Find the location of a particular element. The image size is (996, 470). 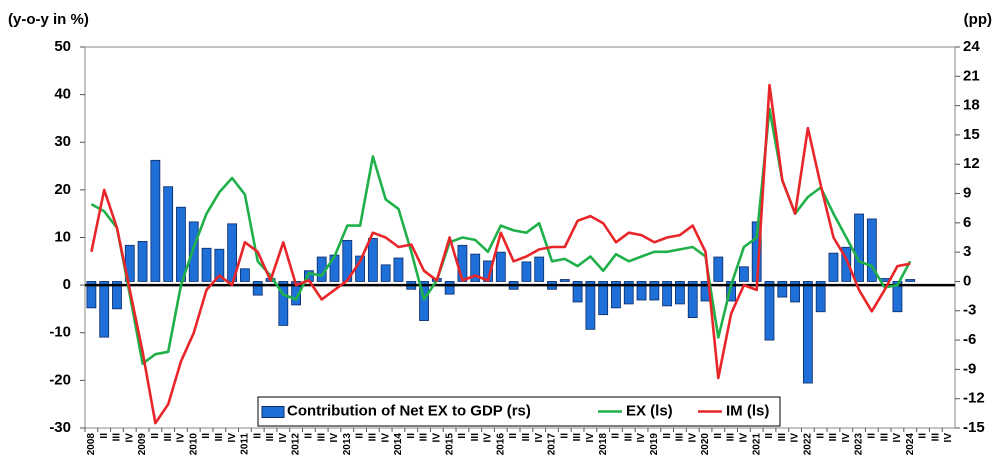

legend-label: Contribution of Net EX to GDP (rs) is located at coordinates (409, 410).